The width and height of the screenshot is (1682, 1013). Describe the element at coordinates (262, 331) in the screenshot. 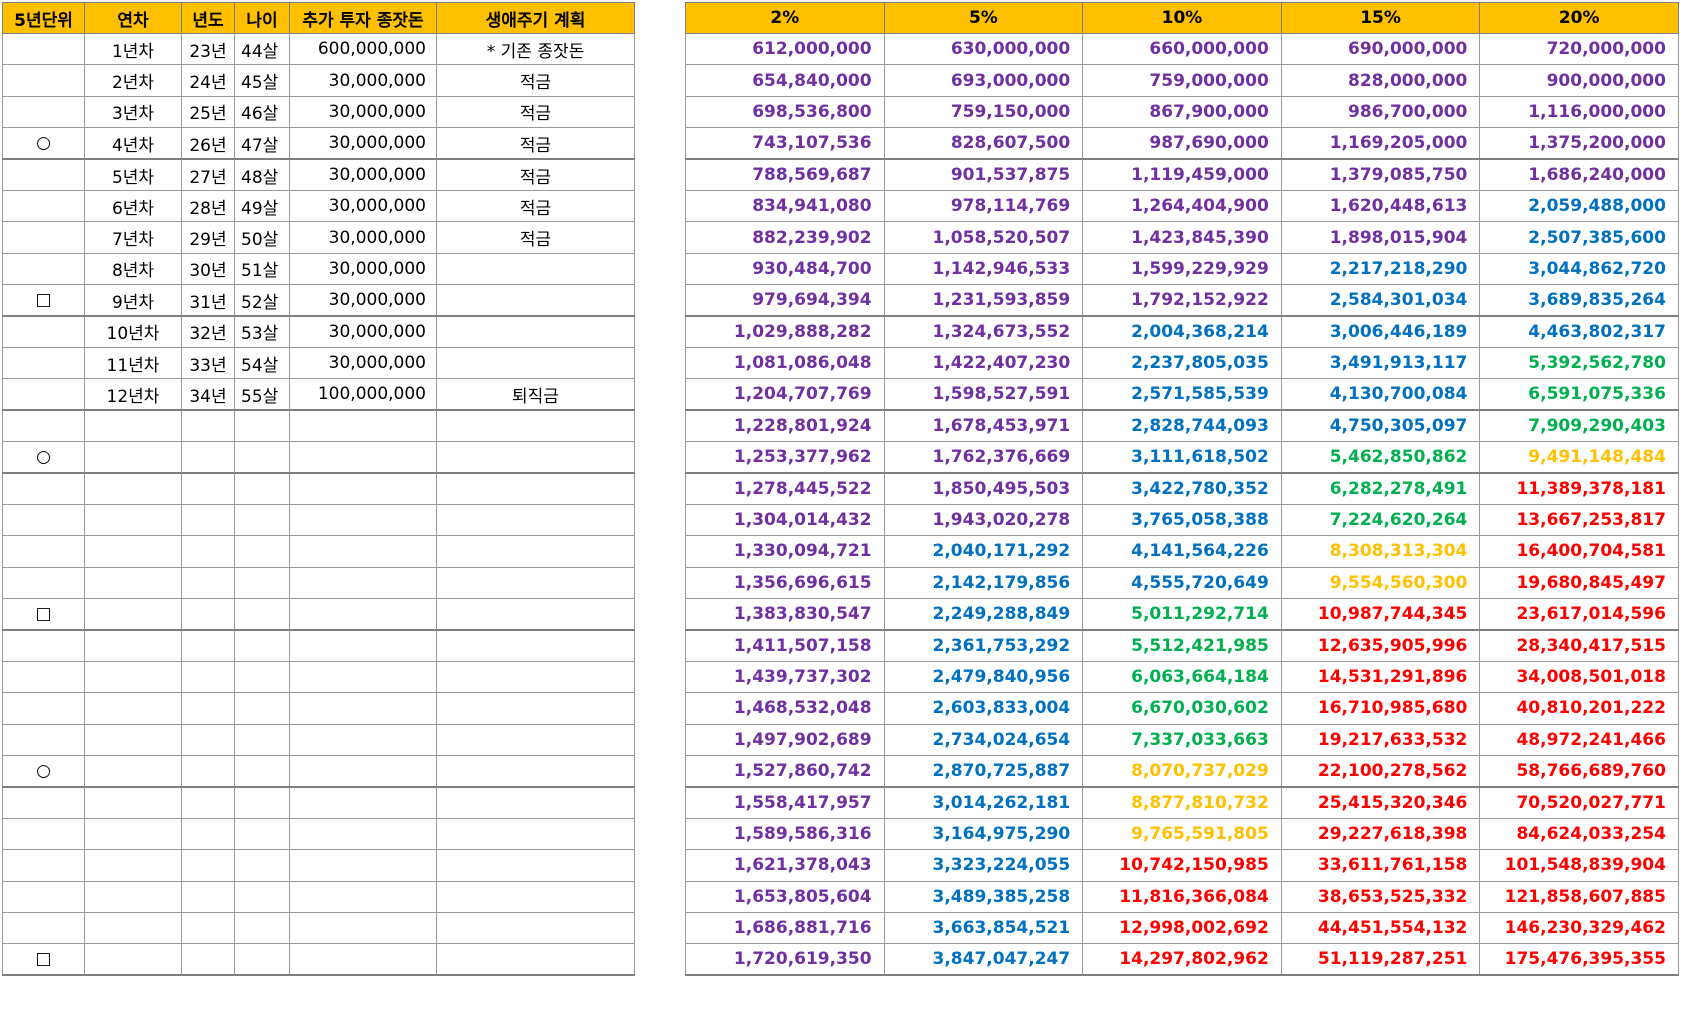

I see `cell-age: 53살` at that location.